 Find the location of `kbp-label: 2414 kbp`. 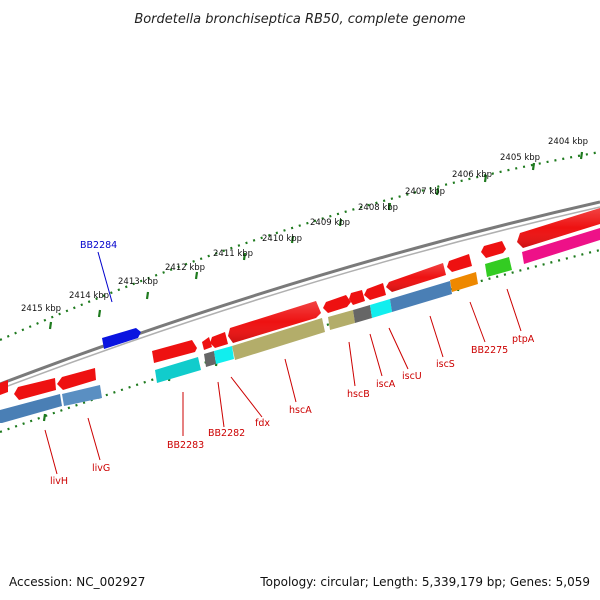

kbp-label: 2414 kbp is located at coordinates (89, 296).